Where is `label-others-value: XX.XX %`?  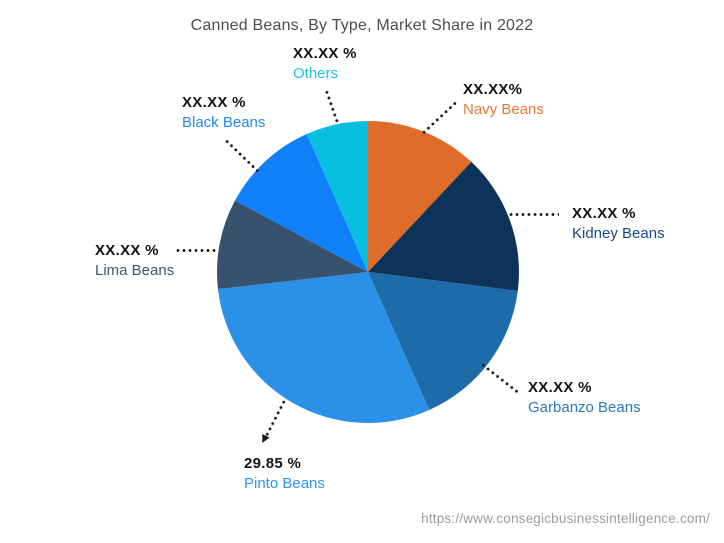
label-others-value: XX.XX % is located at coordinates (325, 53).